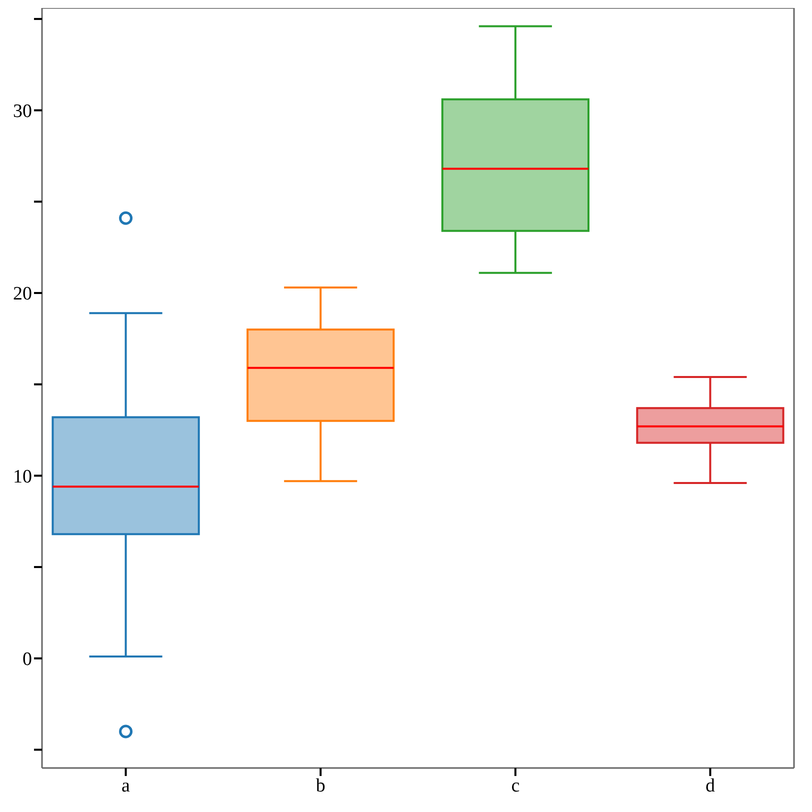 The height and width of the screenshot is (812, 812). Describe the element at coordinates (27, 659) in the screenshot. I see `y-tick-label: 0` at that location.